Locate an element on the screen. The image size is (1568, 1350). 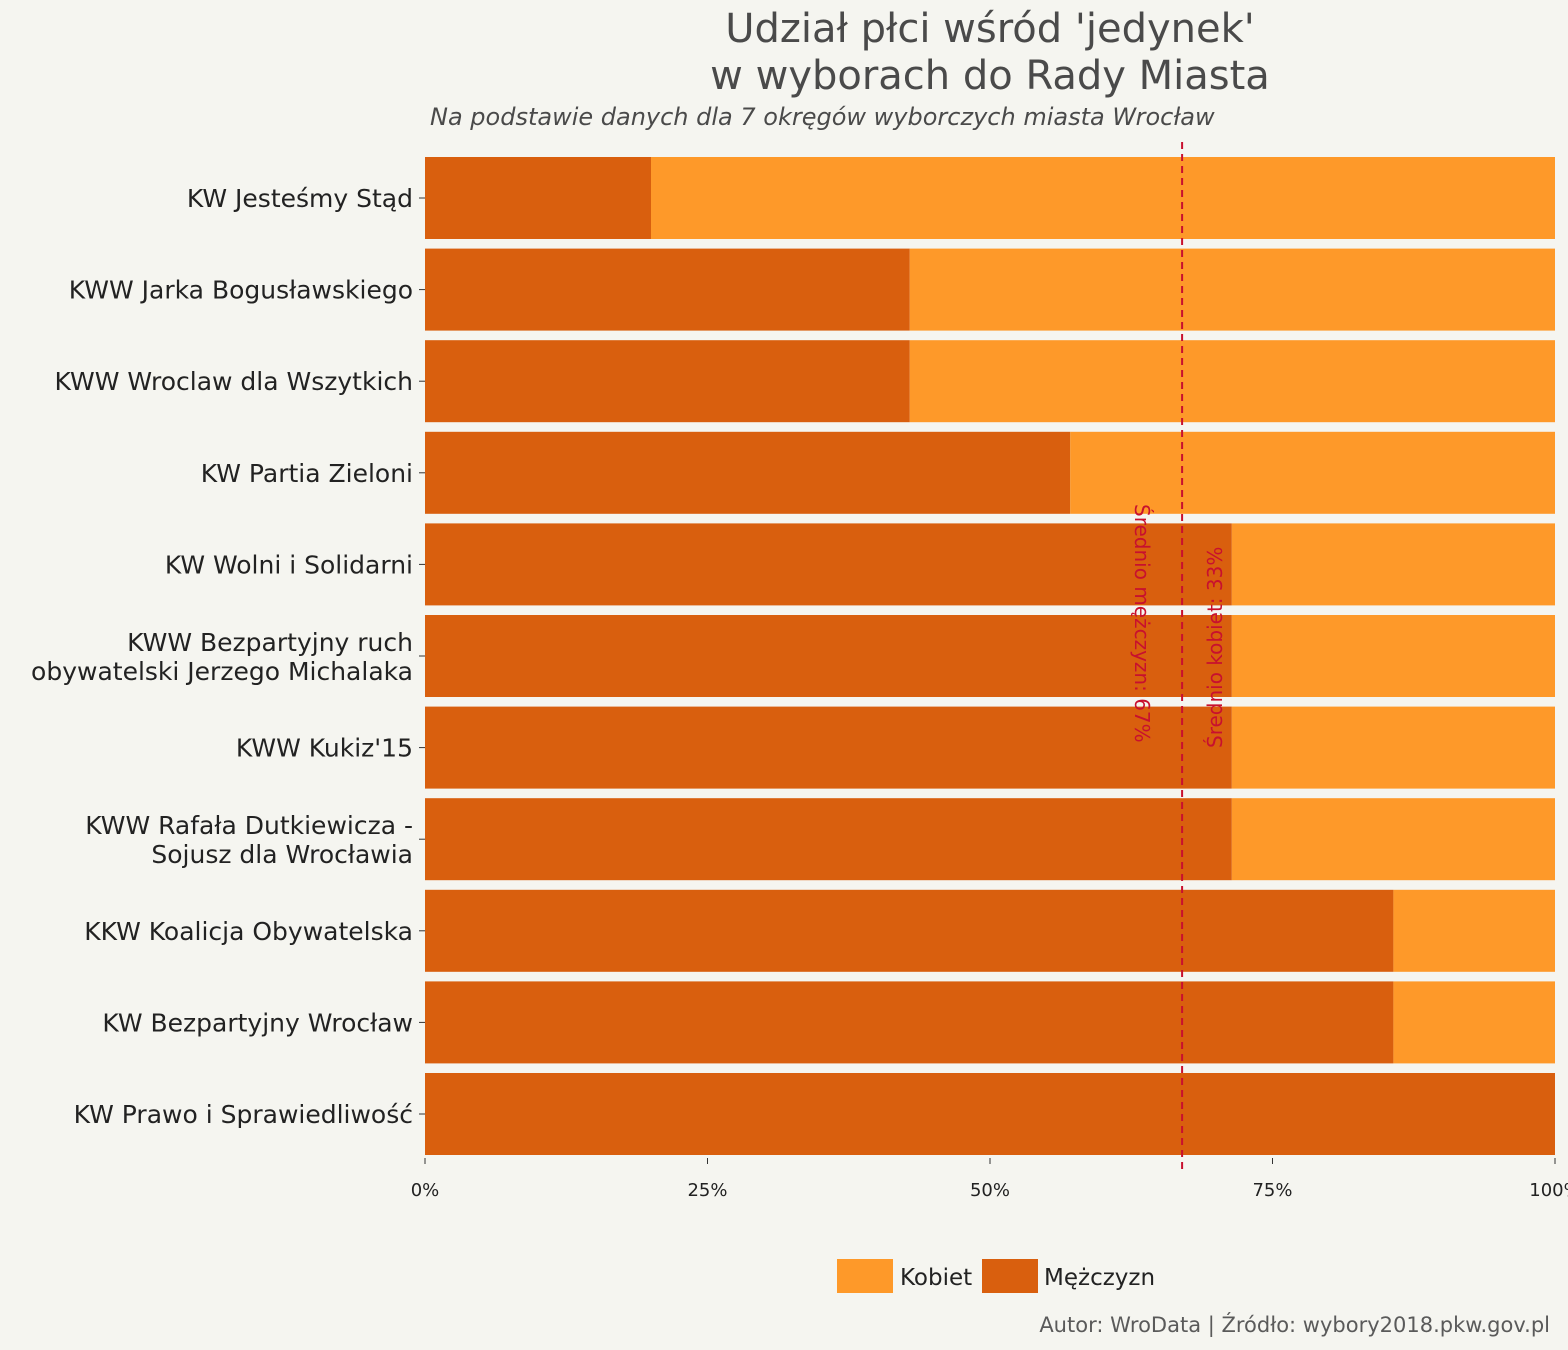
category-label: KW Partia Zieloni is located at coordinates (307, 473).